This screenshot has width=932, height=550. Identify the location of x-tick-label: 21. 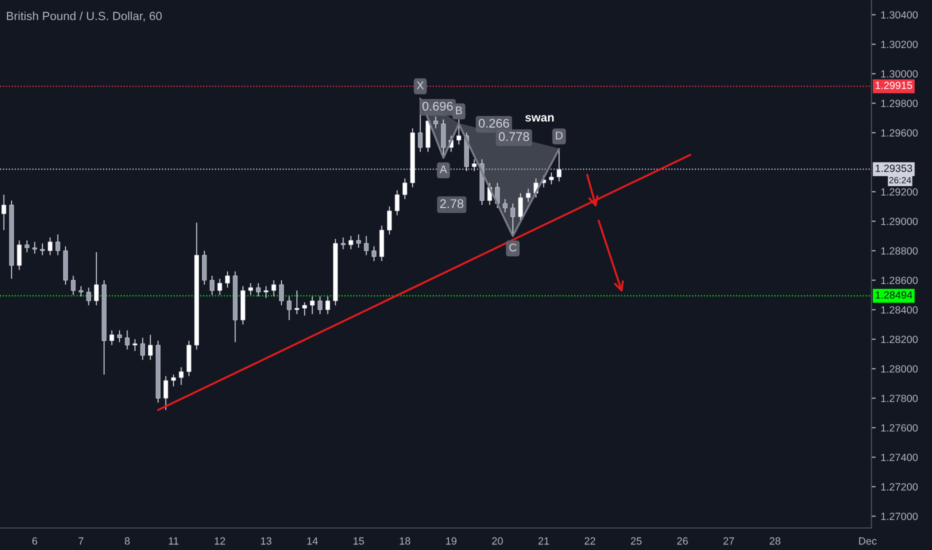
(543, 541).